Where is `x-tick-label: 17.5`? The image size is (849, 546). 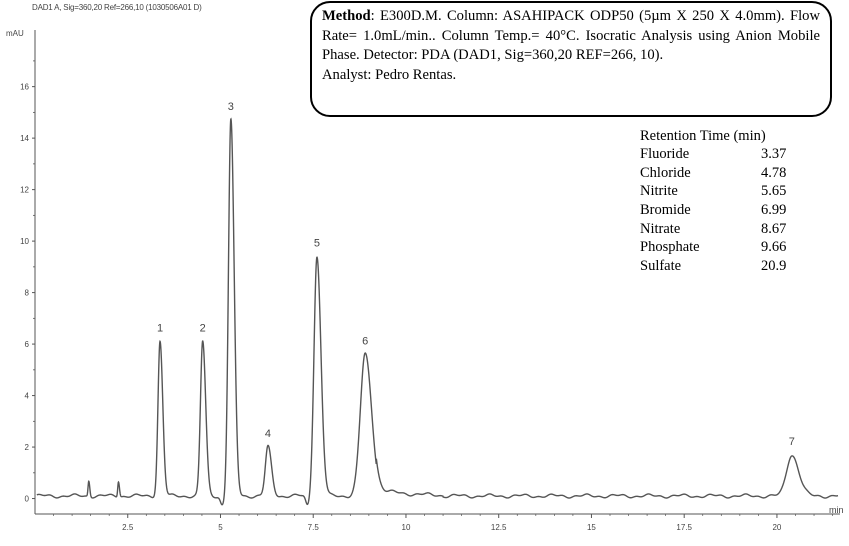
x-tick-label: 17.5 is located at coordinates (684, 527).